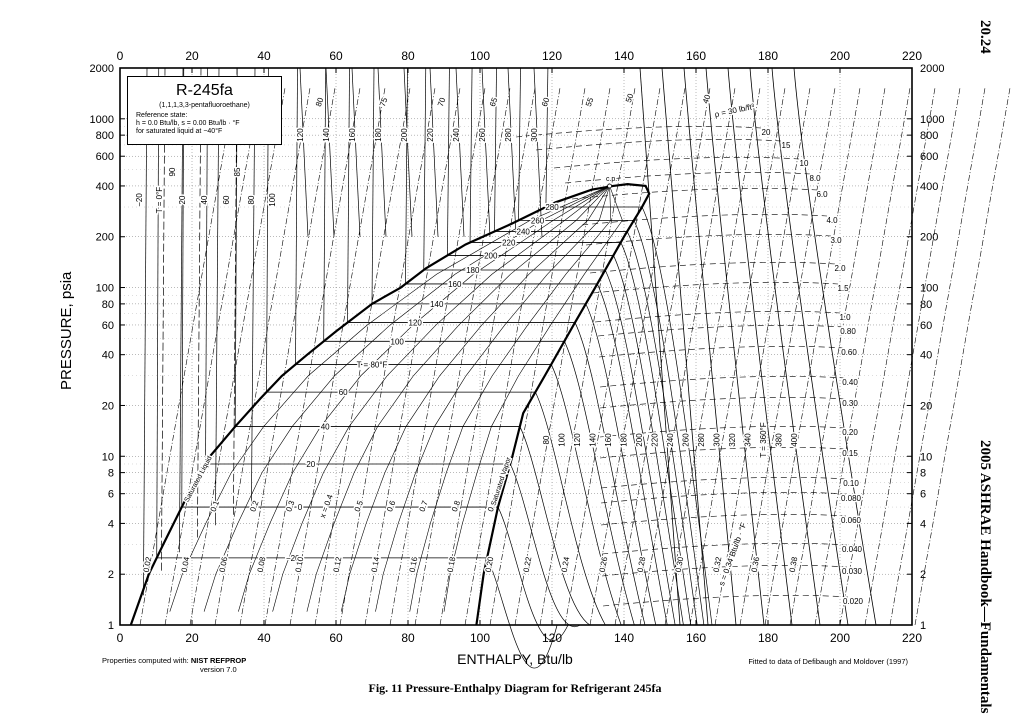 Image resolution: width=1030 pixels, height=719 pixels. What do you see at coordinates (162, 115) in the screenshot?
I see `reference-state-line1: Reference state:` at bounding box center [162, 115].